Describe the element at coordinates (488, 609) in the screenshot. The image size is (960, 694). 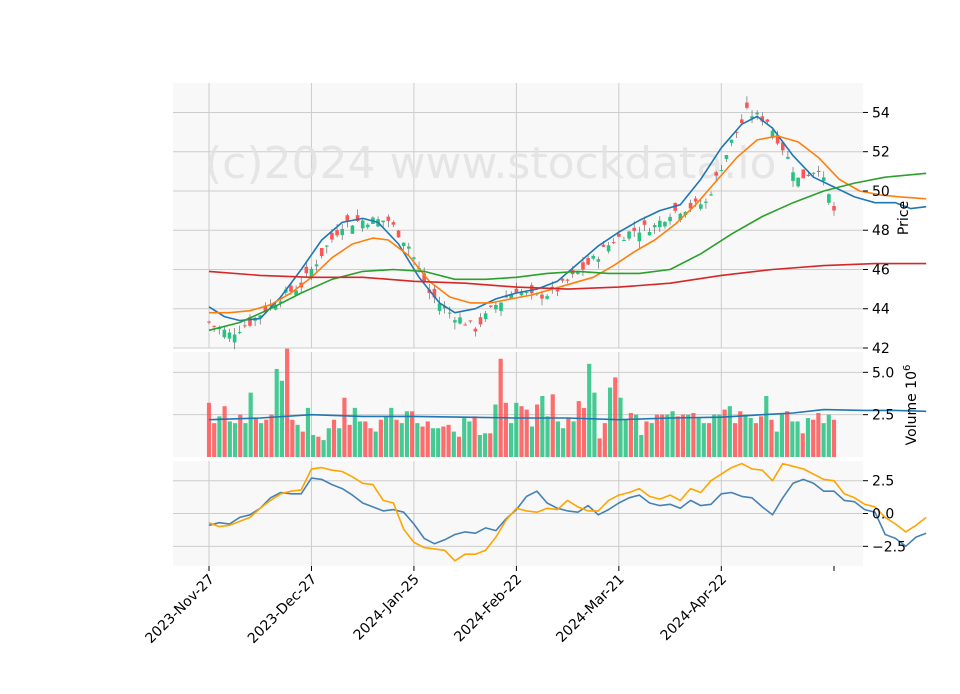
I see `x-tick-label: 2024-Feb-22` at that location.